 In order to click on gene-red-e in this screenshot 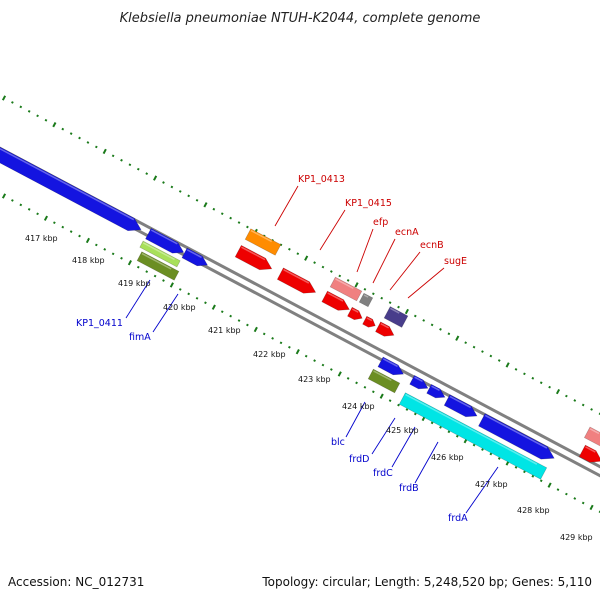, I will do `click(385, 330)`.